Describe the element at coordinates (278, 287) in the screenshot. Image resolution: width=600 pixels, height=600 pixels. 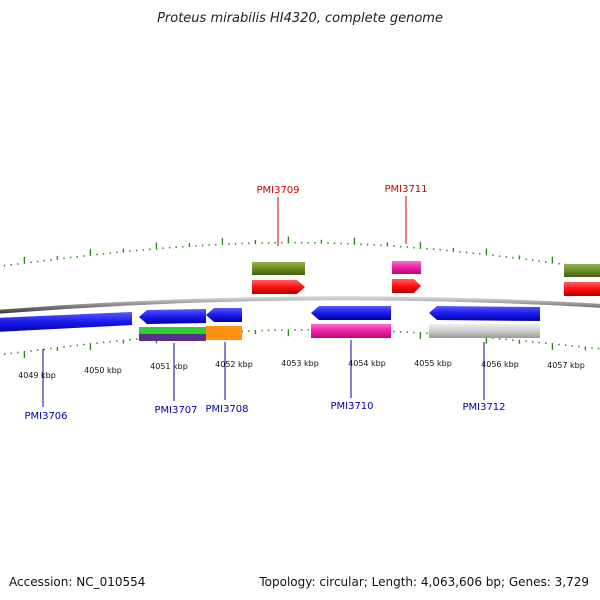
I see `gene-arrow-pmi3709` at that location.